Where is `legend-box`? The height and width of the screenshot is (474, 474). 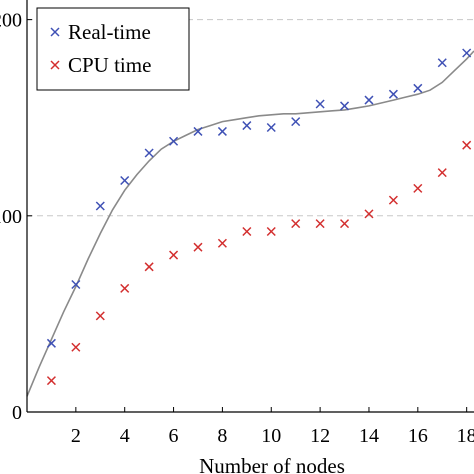 legend-box is located at coordinates (113, 49).